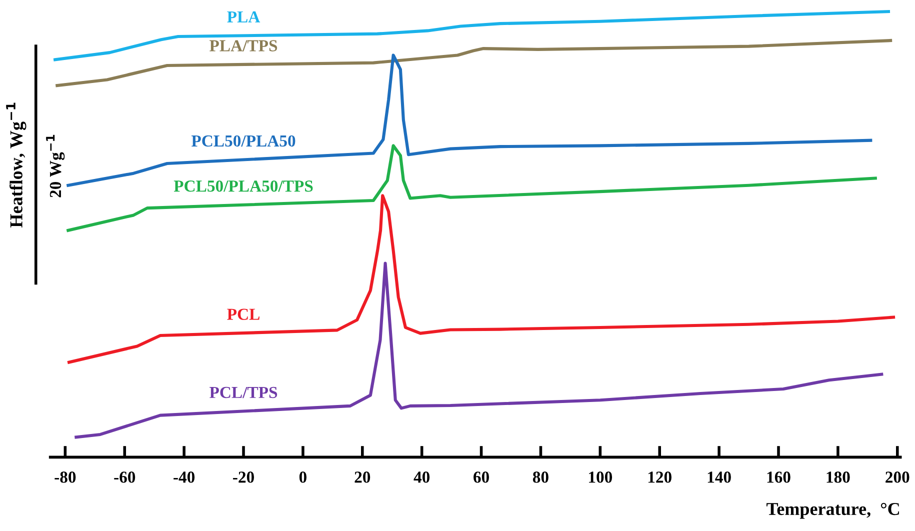 Image resolution: width=915 pixels, height=531 pixels. What do you see at coordinates (244, 46) in the screenshot?
I see `series-label: PLA/TPS` at bounding box center [244, 46].